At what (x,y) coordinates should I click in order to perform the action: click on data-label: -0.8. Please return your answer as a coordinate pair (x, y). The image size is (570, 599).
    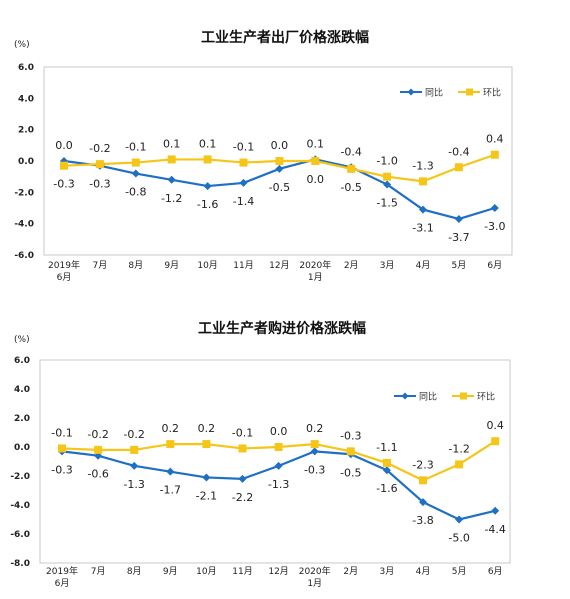
    Looking at the image, I should click on (135, 192).